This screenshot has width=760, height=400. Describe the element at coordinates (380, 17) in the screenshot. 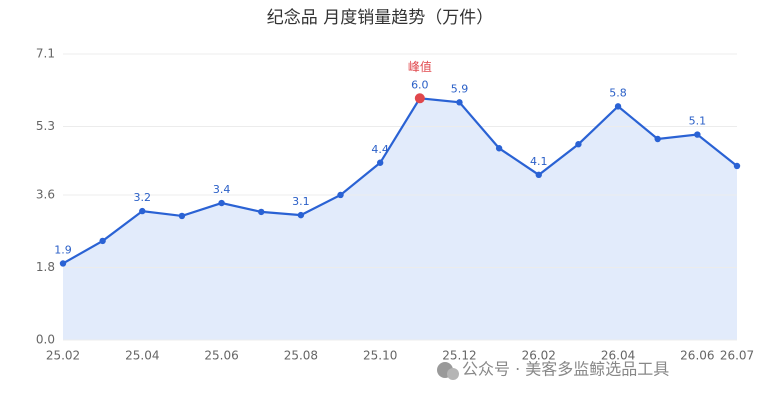

I see `chart-title: 纪念品 月度销量趋势（万件）` at that location.